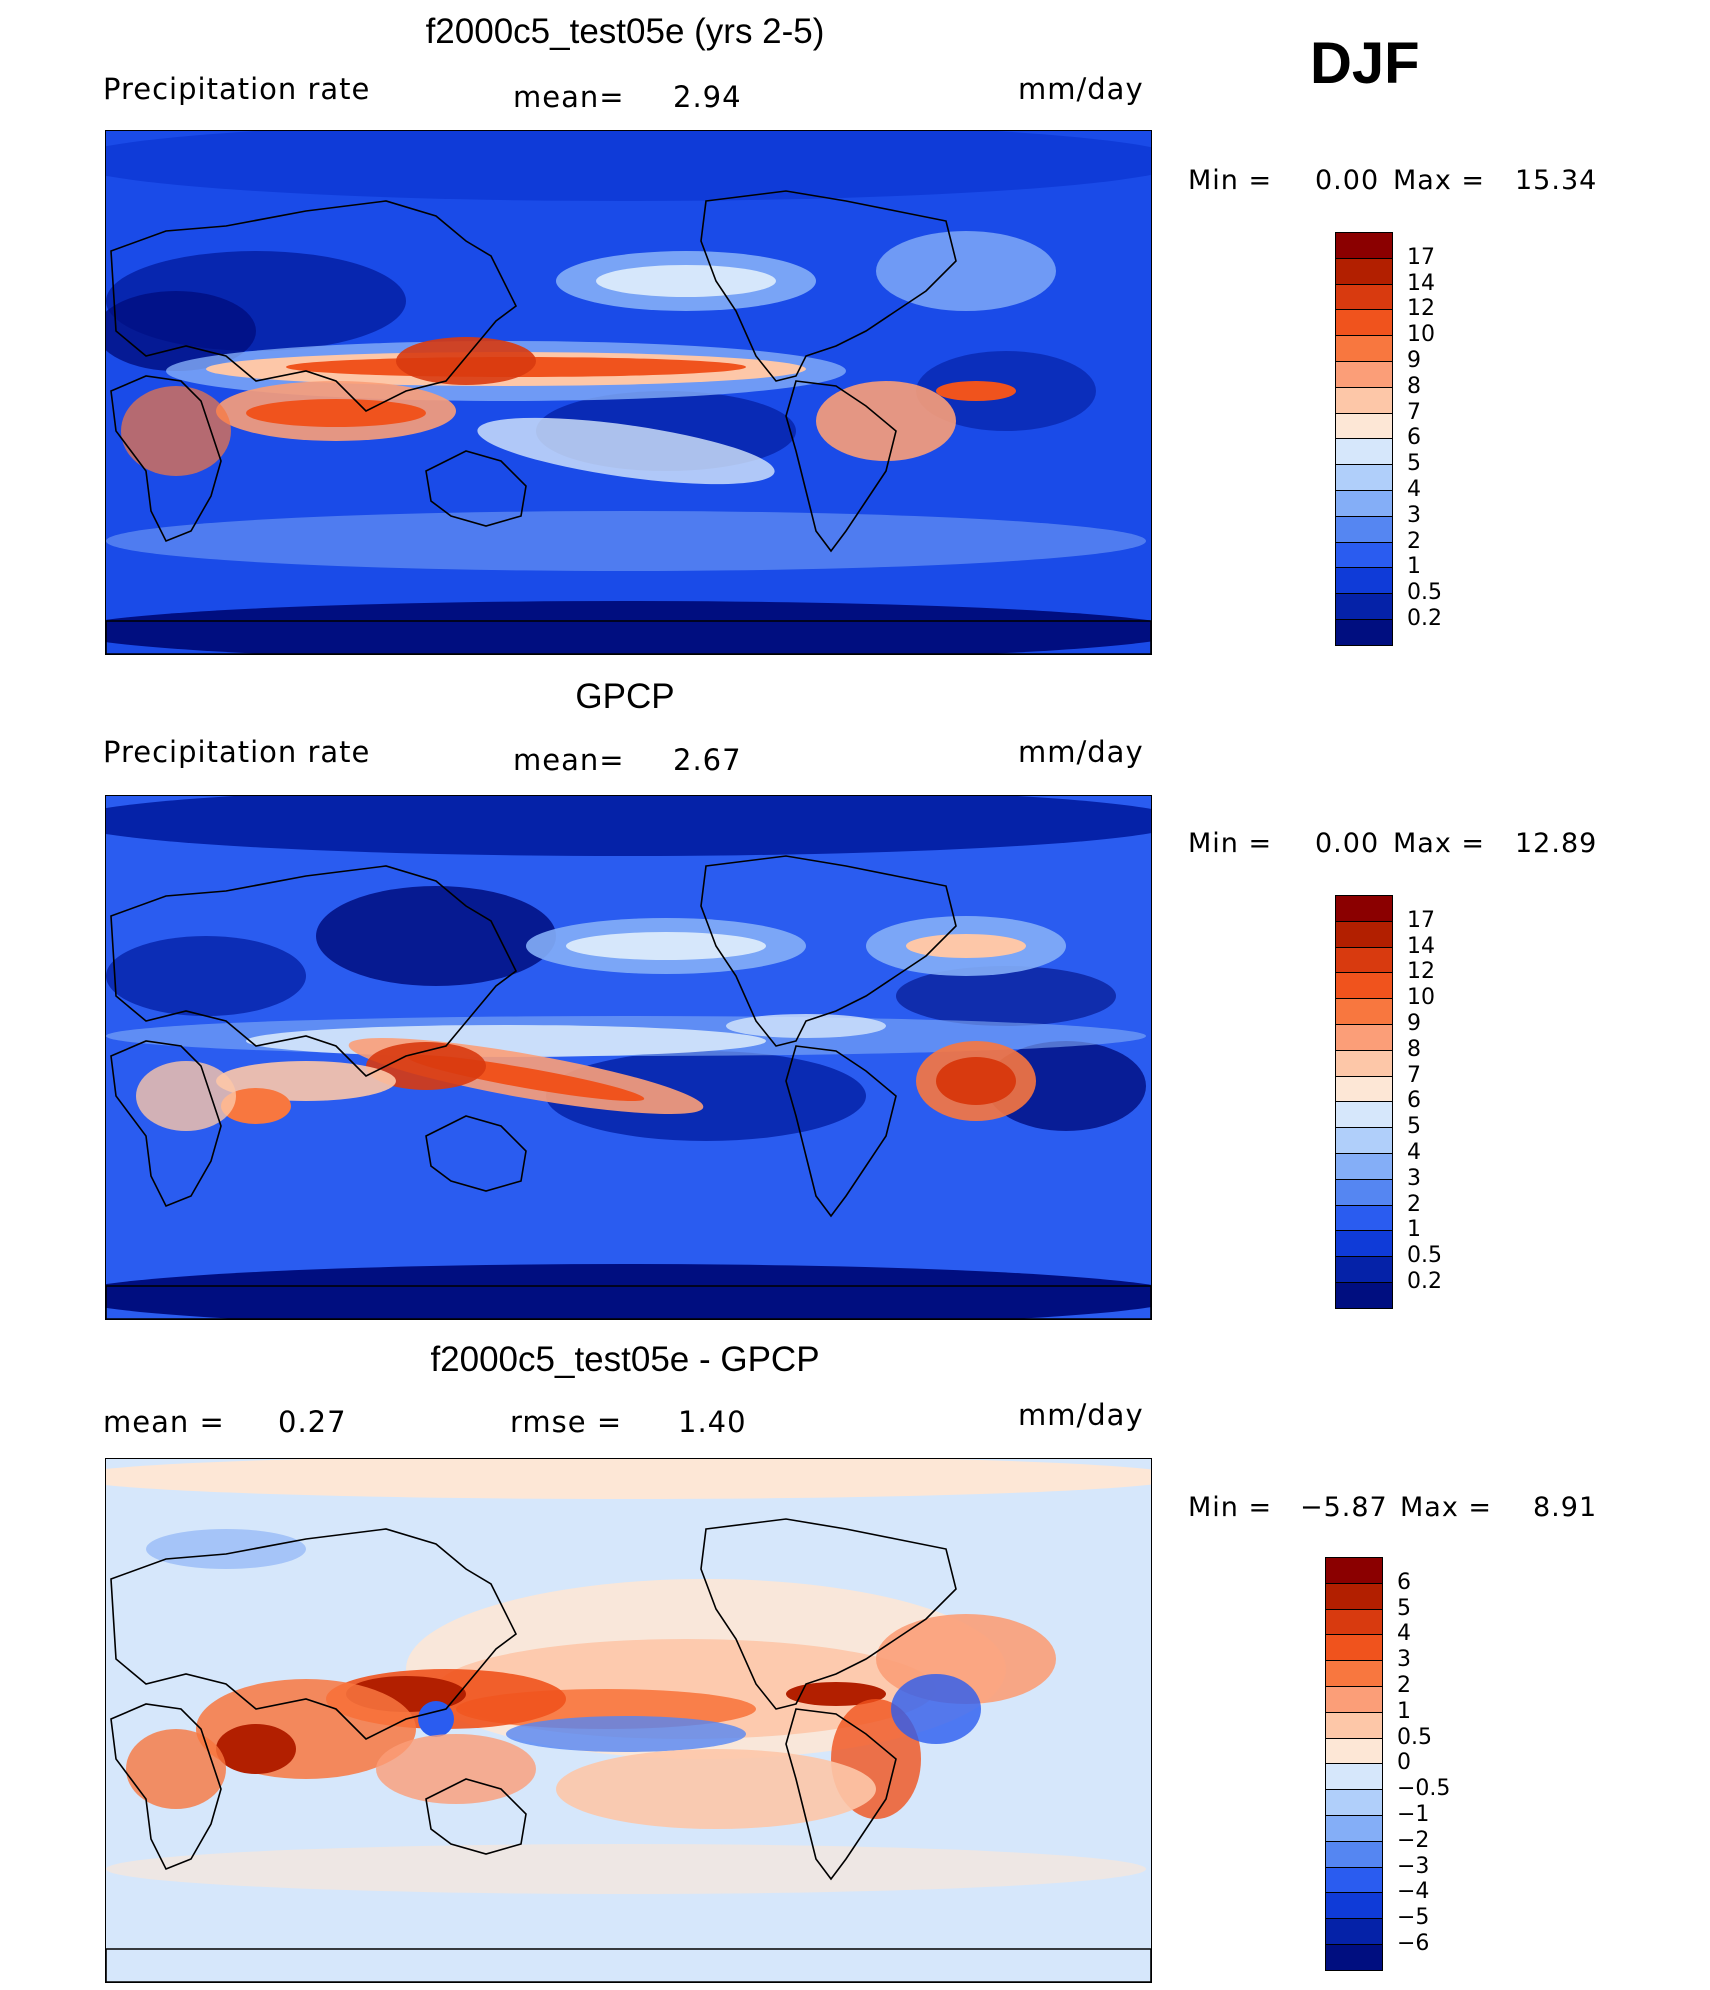 The height and width of the screenshot is (1990, 1710). I want to click on colorbar-tick-label: 12, so click(1421, 972).